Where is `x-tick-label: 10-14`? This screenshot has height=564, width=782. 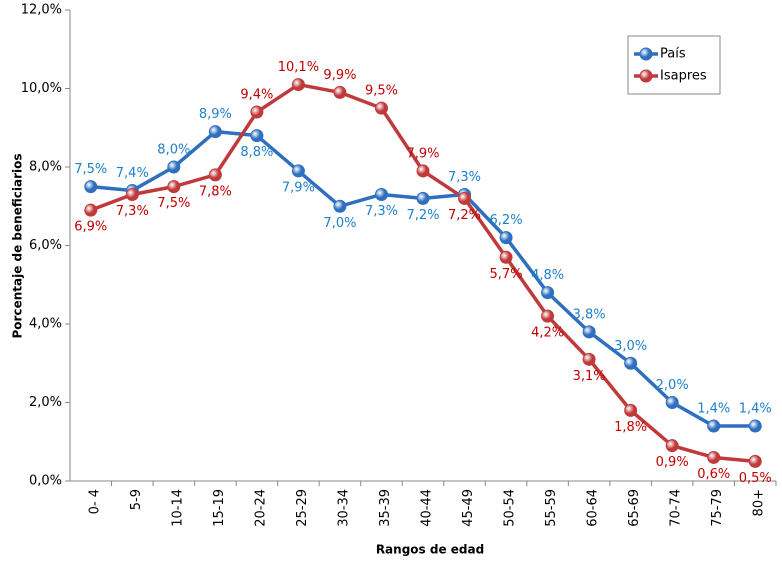 x-tick-label: 10-14 is located at coordinates (177, 508).